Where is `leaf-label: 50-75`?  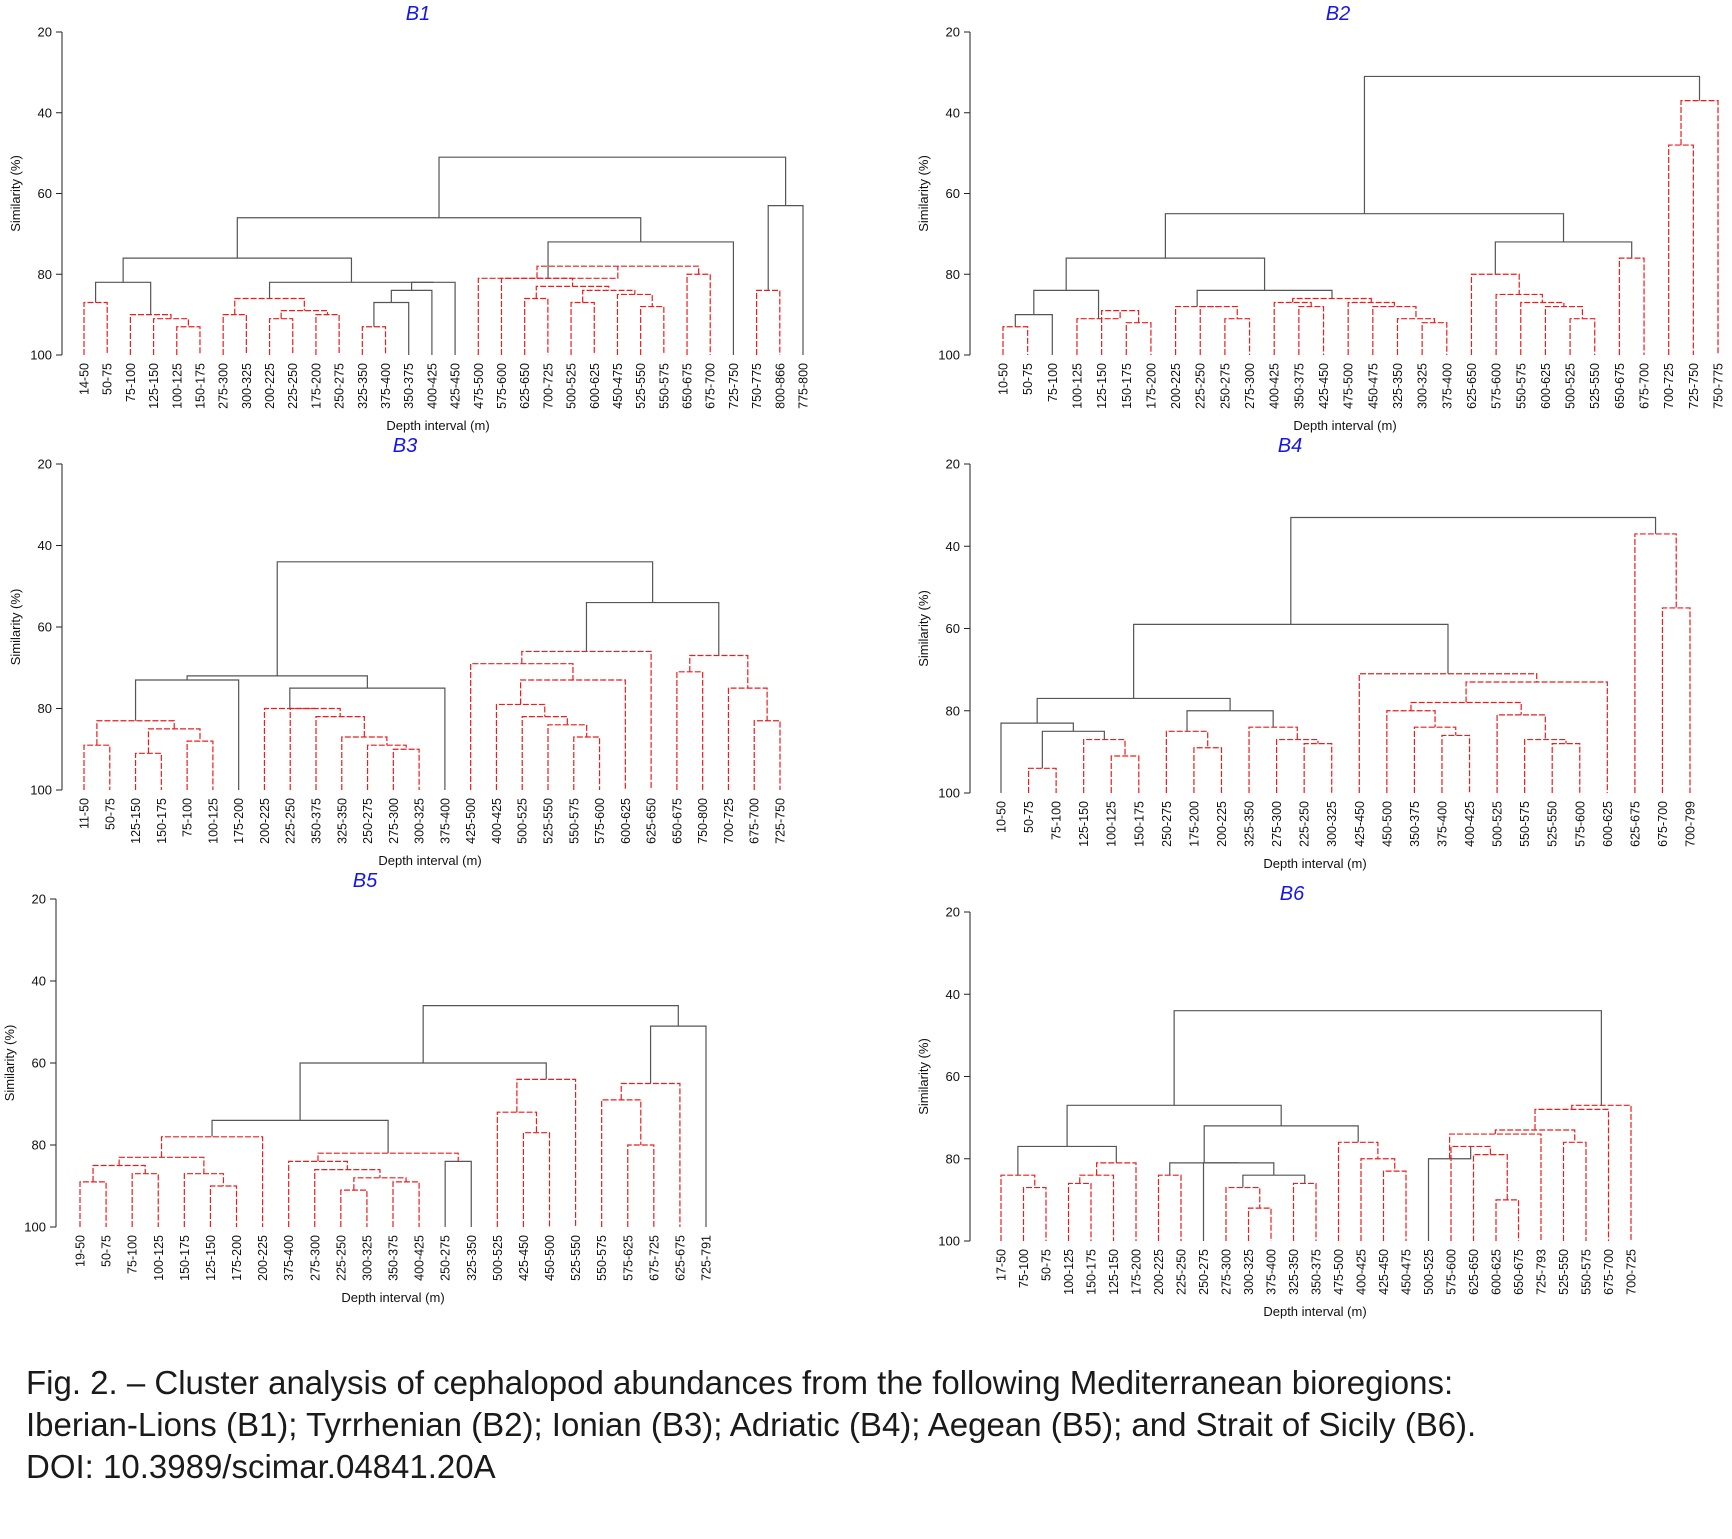 leaf-label: 50-75 is located at coordinates (110, 814).